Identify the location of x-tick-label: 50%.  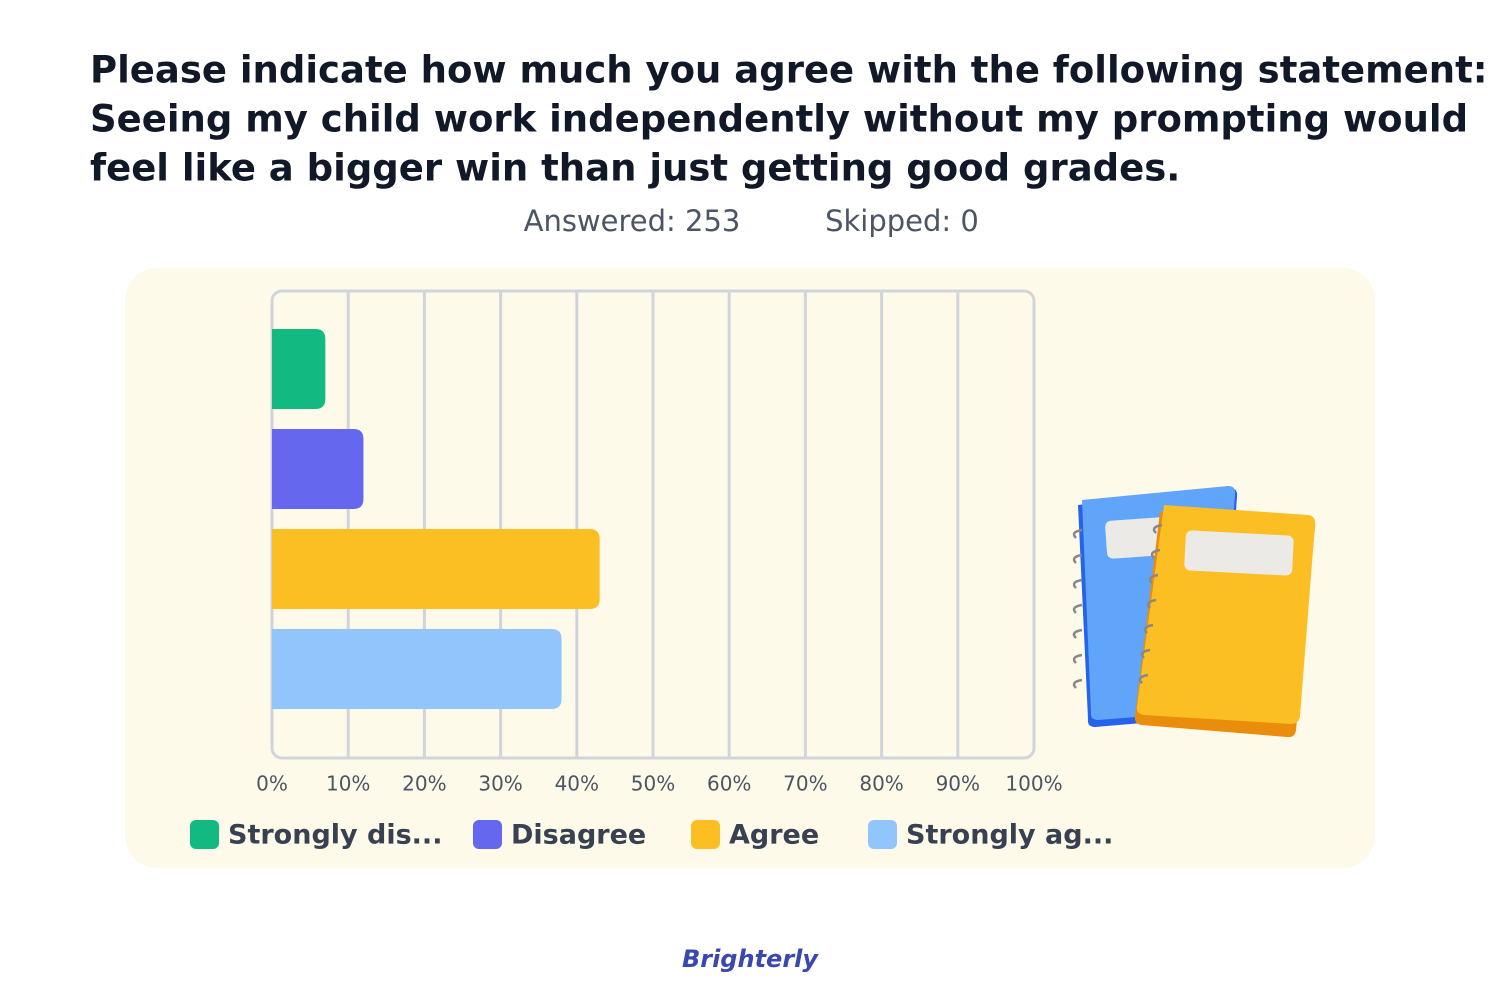
(653, 784).